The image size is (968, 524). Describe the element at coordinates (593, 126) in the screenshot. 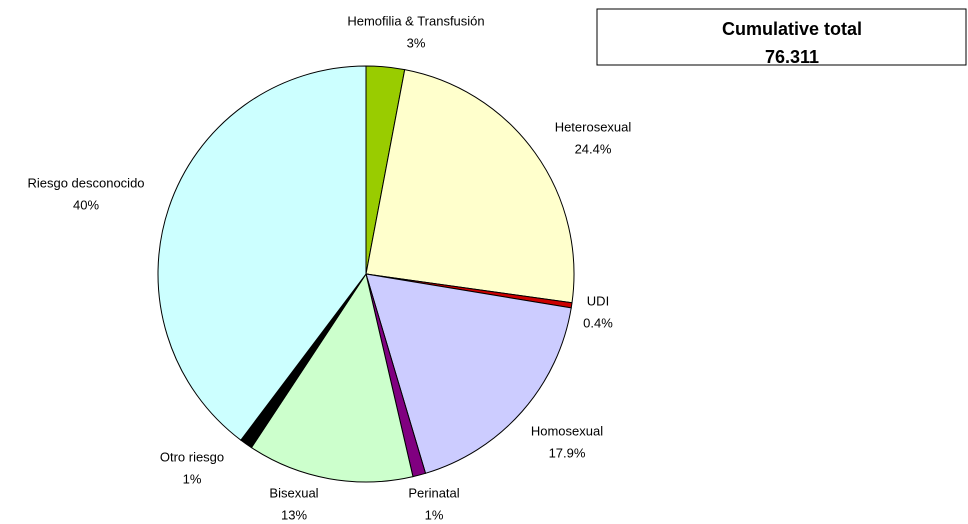

I see `slice-label: Heterosexual` at that location.